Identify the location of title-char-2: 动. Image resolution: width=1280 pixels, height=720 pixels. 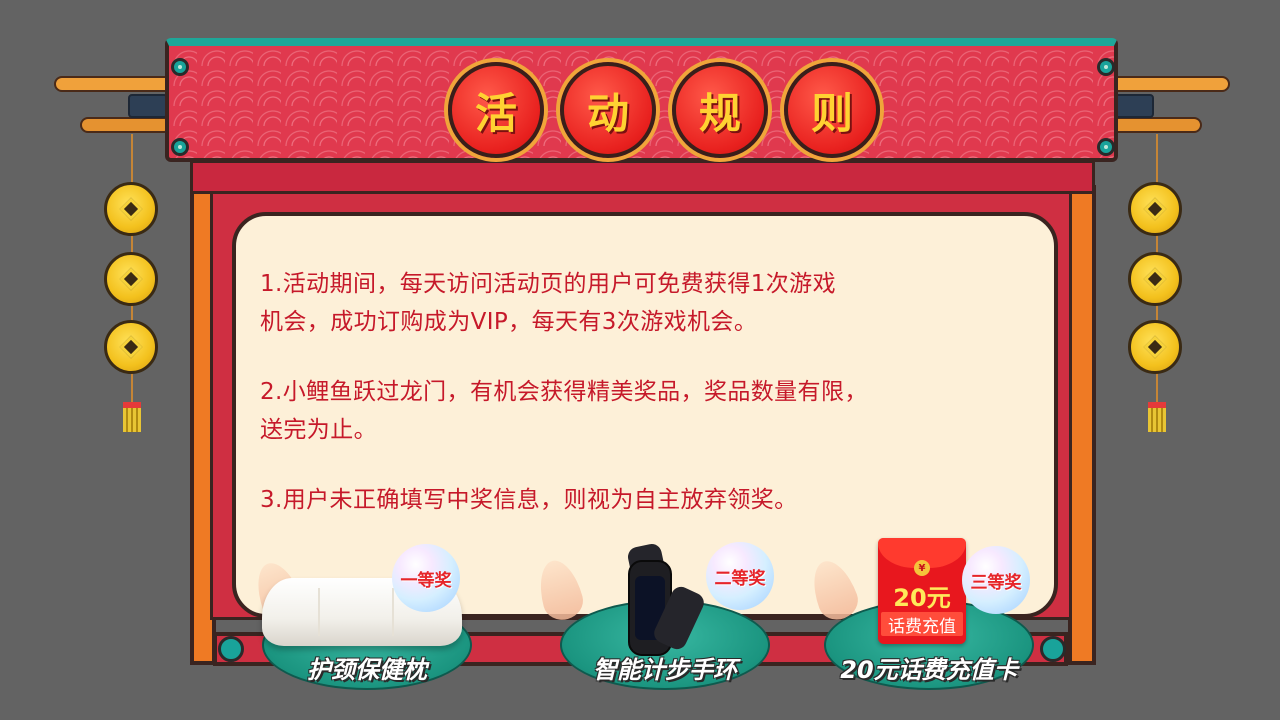
(608, 110).